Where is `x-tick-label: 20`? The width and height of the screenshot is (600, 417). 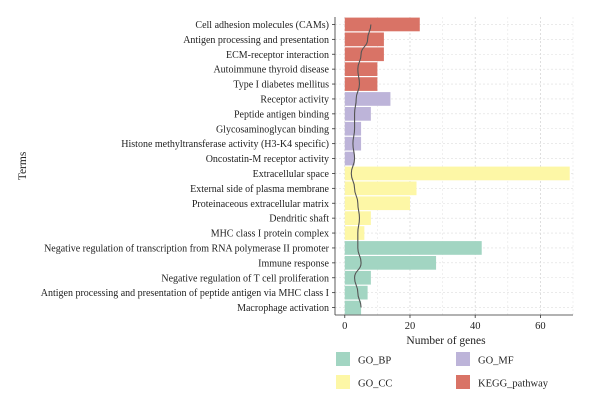
x-tick-label: 20 is located at coordinates (410, 326).